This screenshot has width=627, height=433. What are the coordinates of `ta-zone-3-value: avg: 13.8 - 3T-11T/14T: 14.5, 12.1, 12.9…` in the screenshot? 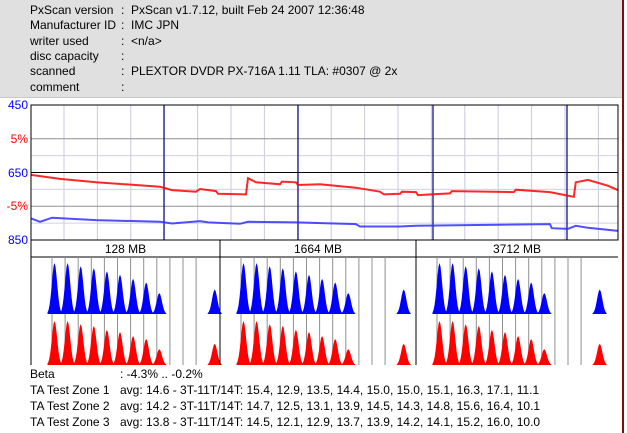 It's located at (330, 422).